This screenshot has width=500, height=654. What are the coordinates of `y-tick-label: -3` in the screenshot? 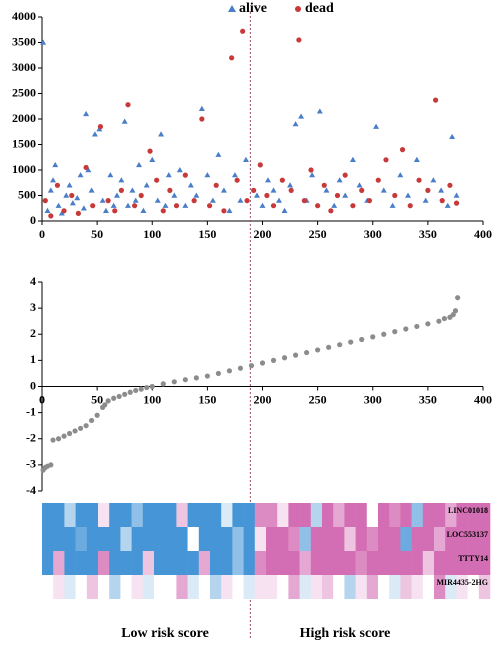 It's located at (31, 464).